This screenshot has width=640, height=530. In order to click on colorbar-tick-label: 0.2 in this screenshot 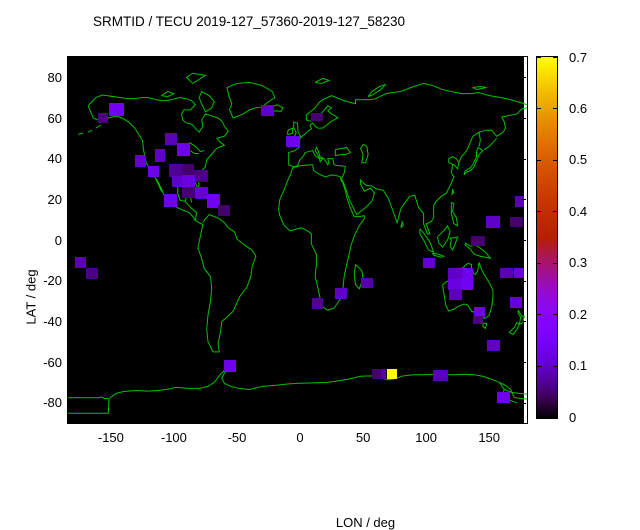, I will do `click(578, 314)`.